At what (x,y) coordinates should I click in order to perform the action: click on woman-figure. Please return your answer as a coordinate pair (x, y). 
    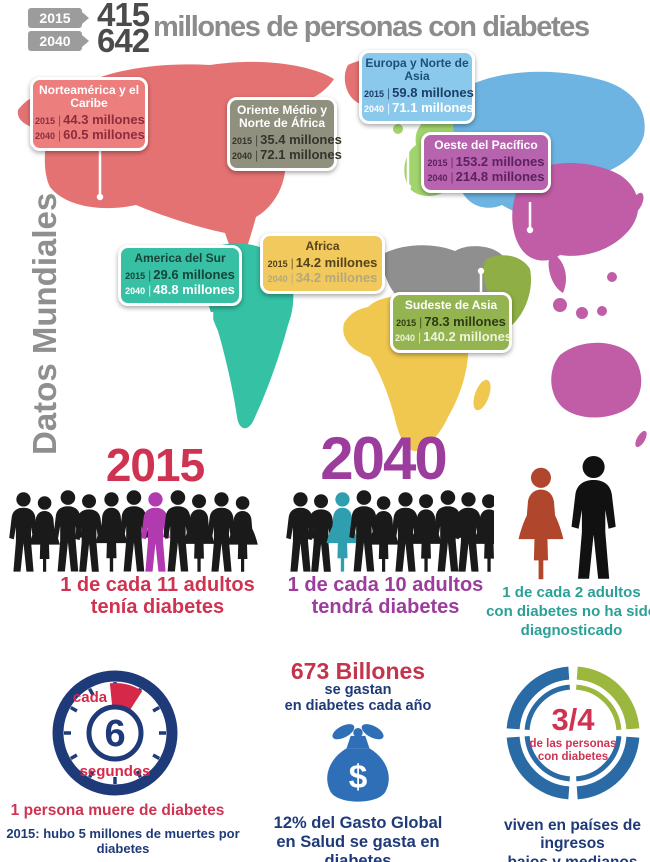
    Looking at the image, I should click on (541, 523).